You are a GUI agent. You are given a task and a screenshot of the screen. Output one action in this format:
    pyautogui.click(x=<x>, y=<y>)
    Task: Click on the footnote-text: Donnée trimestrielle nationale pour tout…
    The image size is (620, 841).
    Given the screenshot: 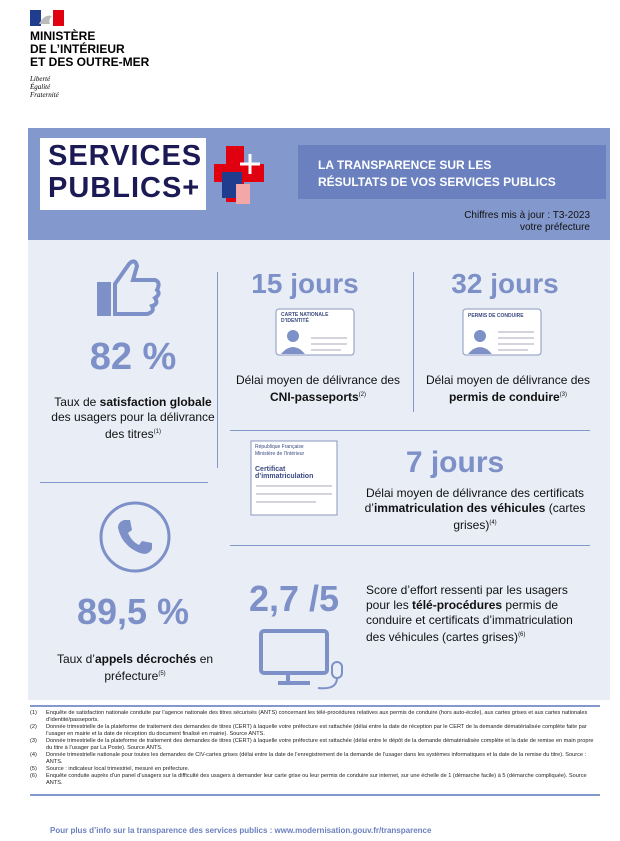 What is the action you would take?
    pyautogui.click(x=316, y=758)
    